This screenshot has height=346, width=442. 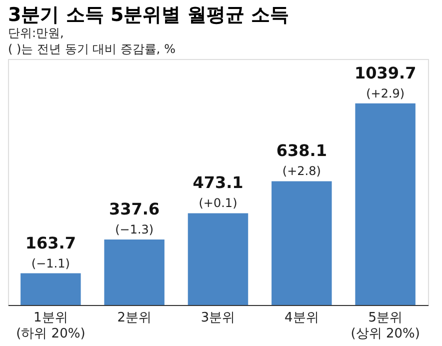 What do you see at coordinates (134, 318) in the screenshot?
I see `x-tick-label: 2분위` at bounding box center [134, 318].